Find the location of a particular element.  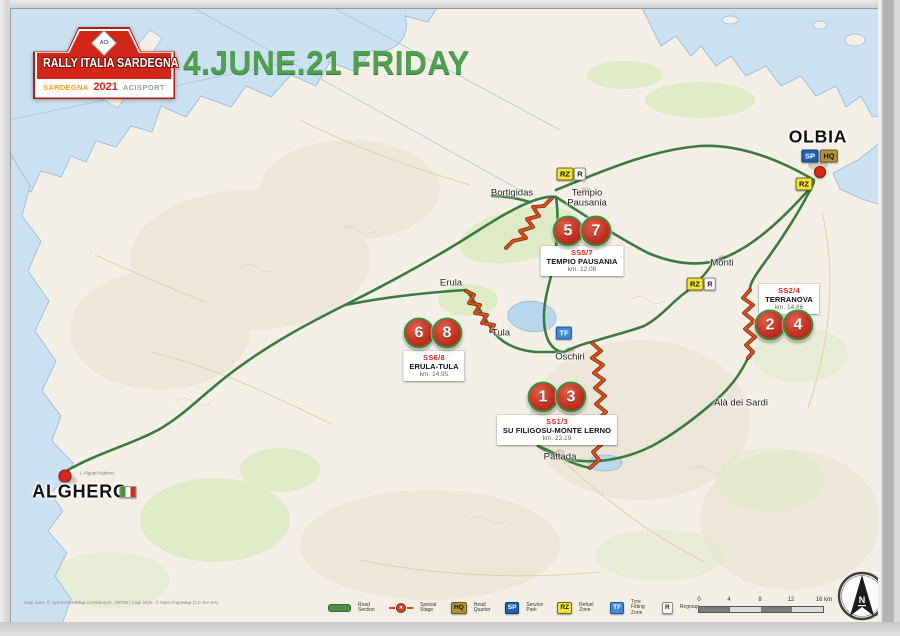

special-stage-x-icon: ✕ is located at coordinates (401, 608).